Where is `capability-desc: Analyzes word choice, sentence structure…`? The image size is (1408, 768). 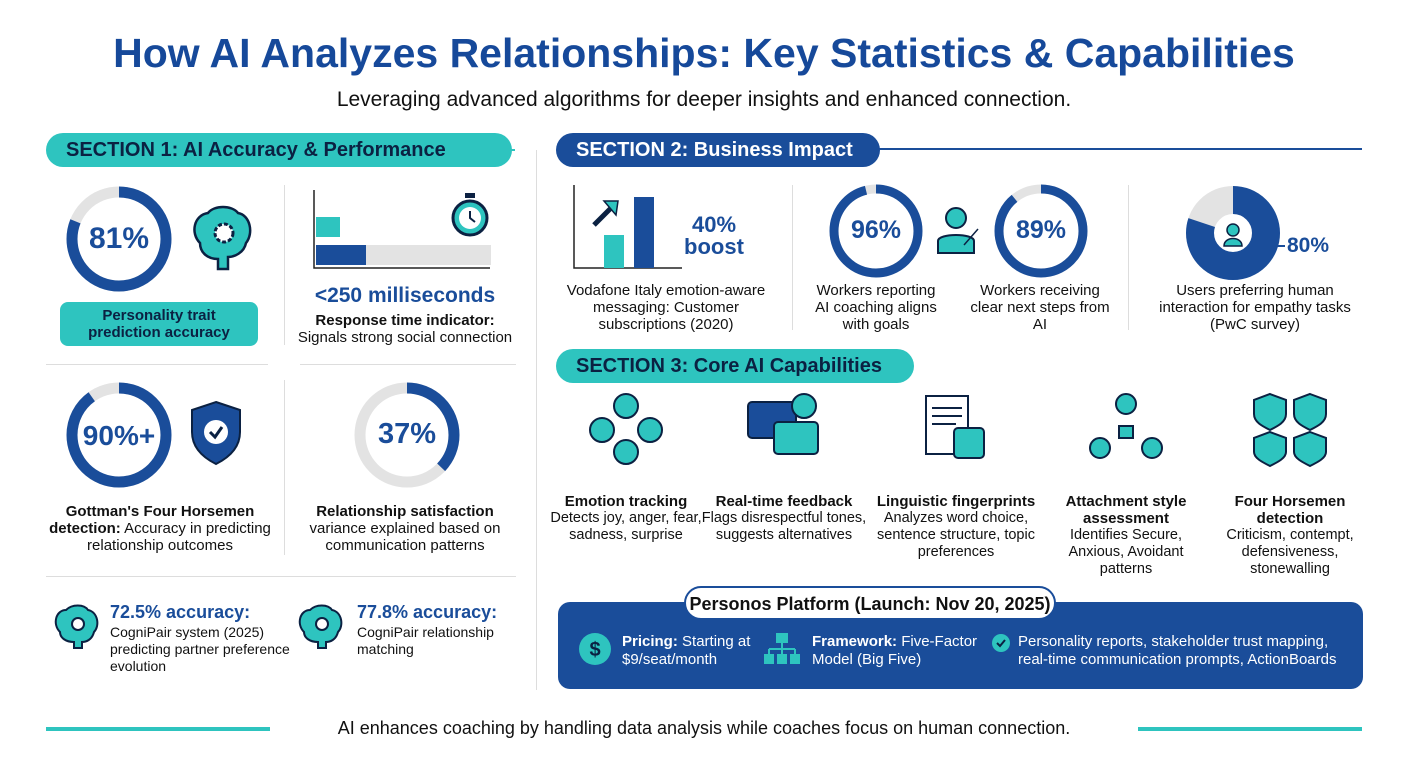 capability-desc: Analyzes word choice, sentence structure… is located at coordinates (956, 535).